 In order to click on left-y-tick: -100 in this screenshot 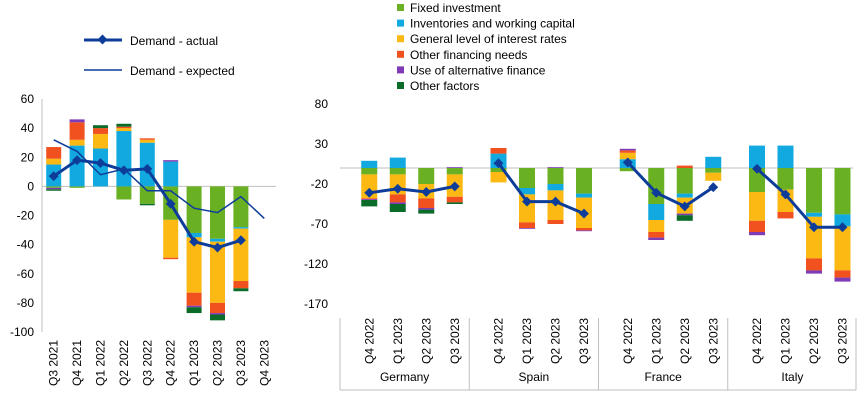, I will do `click(22, 332)`.